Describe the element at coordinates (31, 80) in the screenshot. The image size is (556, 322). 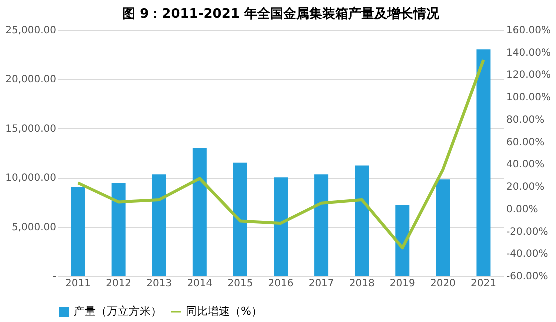
I see `y-tick-label: 20,000.00` at that location.